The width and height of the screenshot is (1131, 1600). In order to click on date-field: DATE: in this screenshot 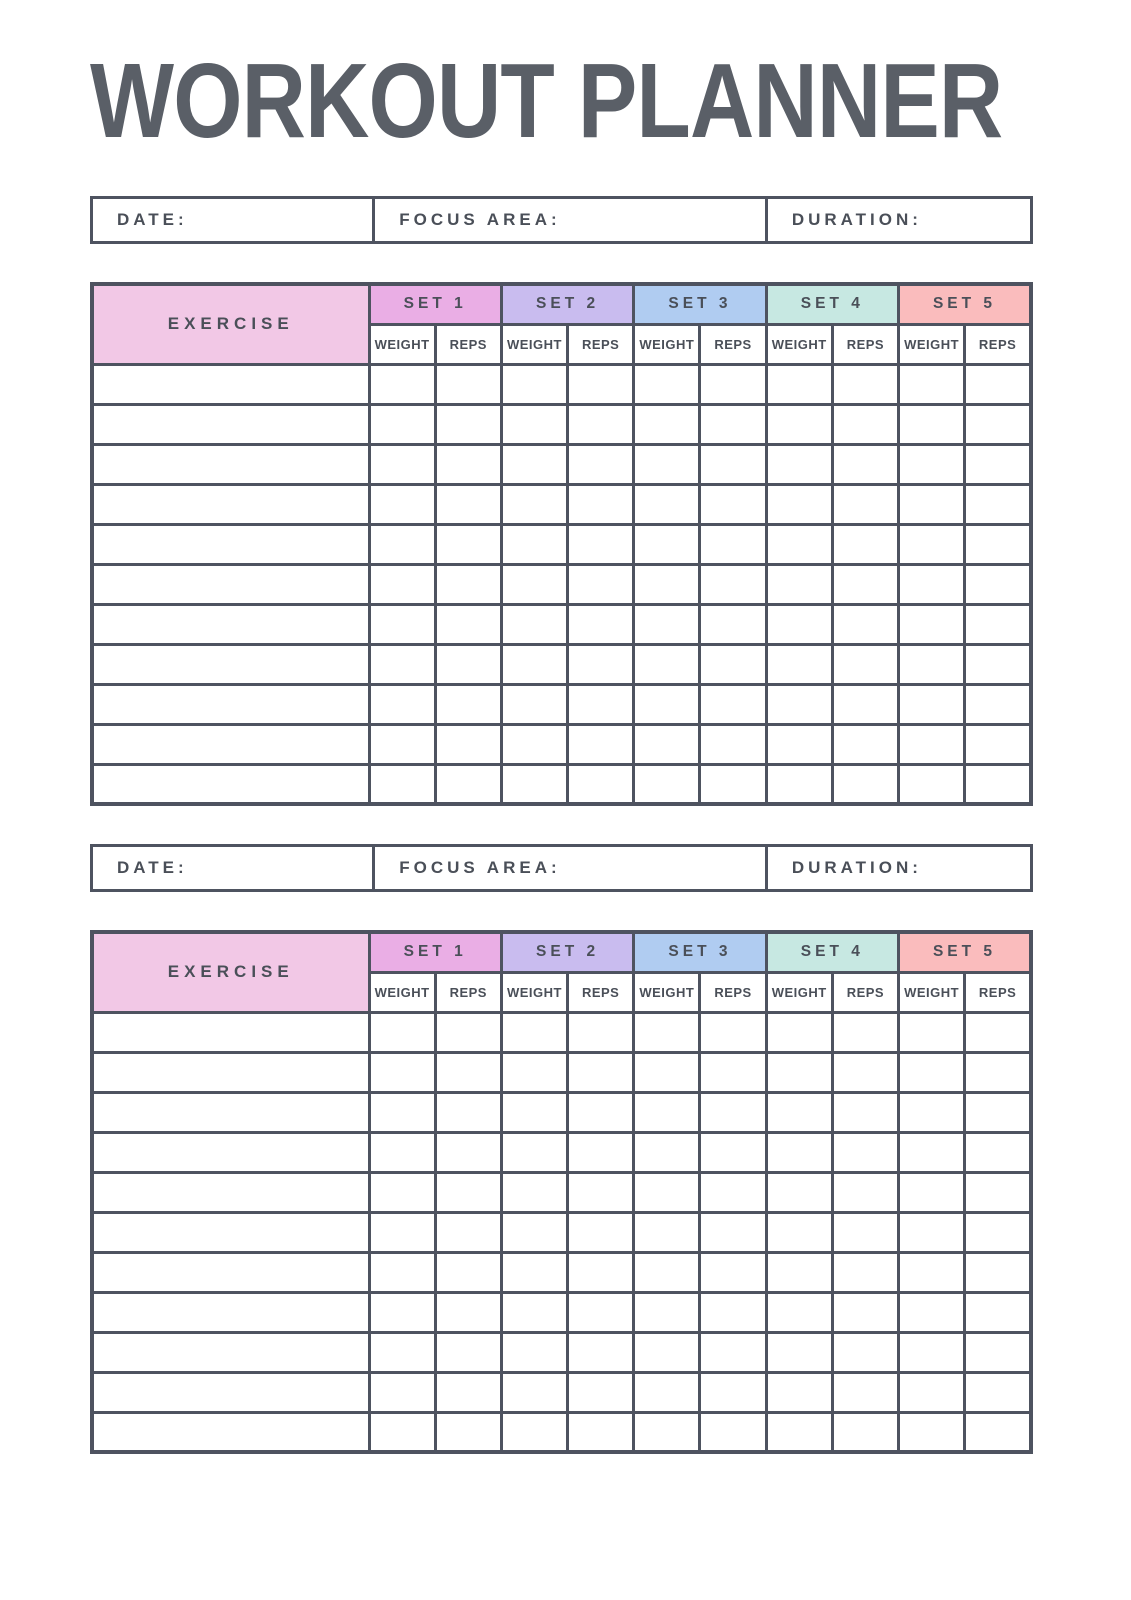, I will do `click(232, 868)`.